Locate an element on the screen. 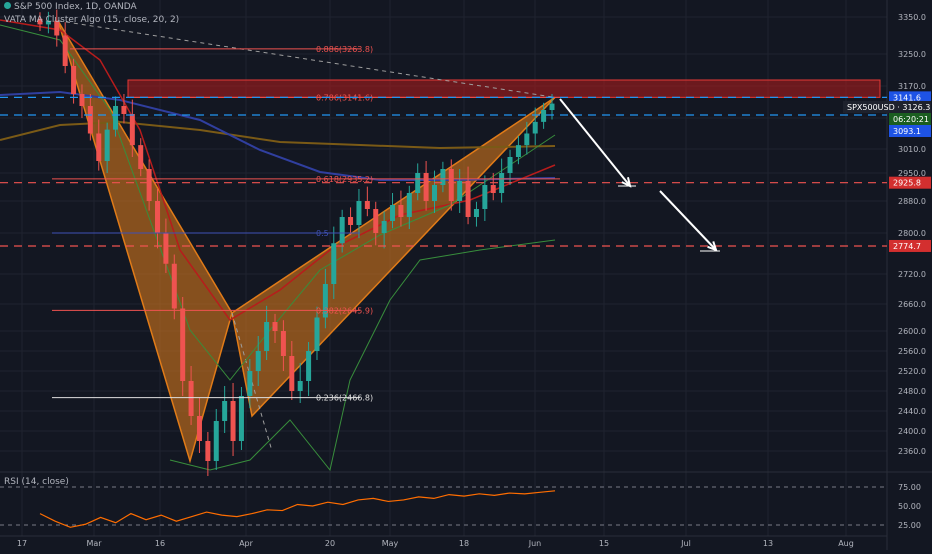  price-tick-label: 2400.0 is located at coordinates (912, 431).